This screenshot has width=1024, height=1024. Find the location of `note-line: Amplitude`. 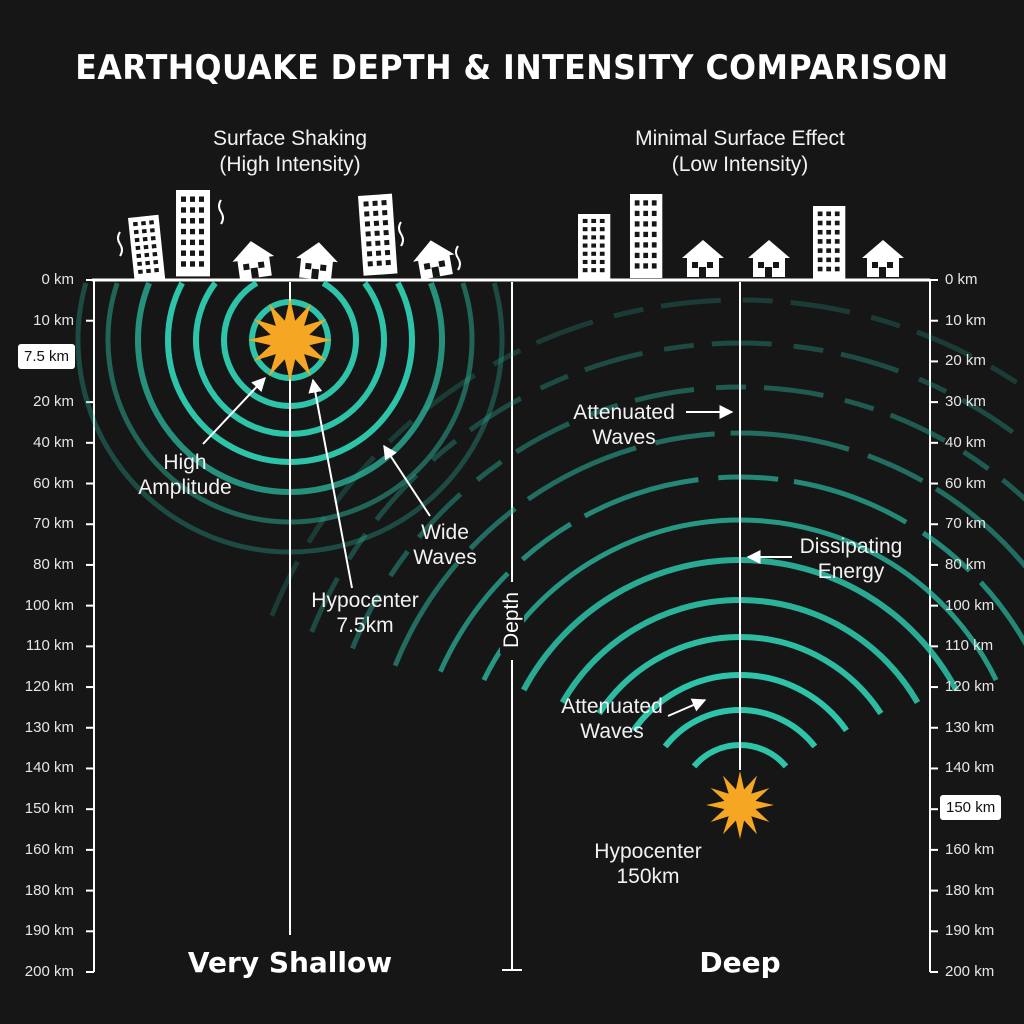

note-line: Amplitude is located at coordinates (185, 487).